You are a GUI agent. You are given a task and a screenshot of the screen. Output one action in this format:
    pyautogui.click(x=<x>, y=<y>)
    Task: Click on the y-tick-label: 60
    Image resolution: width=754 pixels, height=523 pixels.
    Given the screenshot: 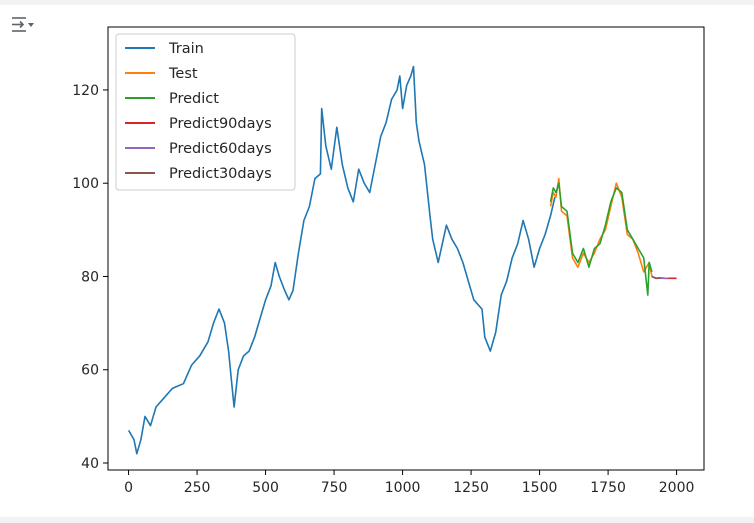 What is the action you would take?
    pyautogui.click(x=90, y=371)
    